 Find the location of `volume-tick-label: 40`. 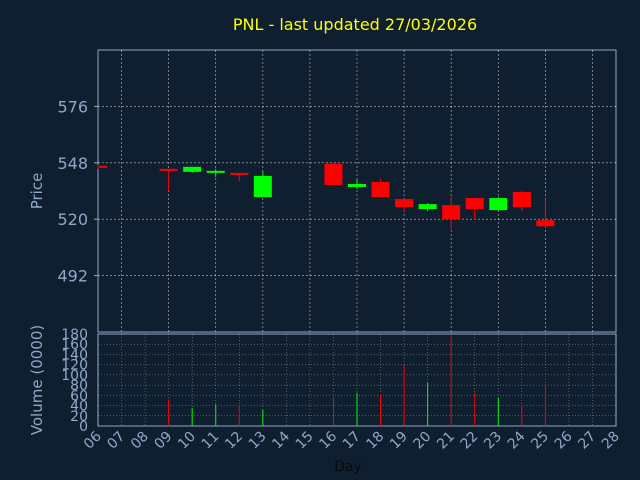

volume-tick-label: 40 is located at coordinates (79, 407).